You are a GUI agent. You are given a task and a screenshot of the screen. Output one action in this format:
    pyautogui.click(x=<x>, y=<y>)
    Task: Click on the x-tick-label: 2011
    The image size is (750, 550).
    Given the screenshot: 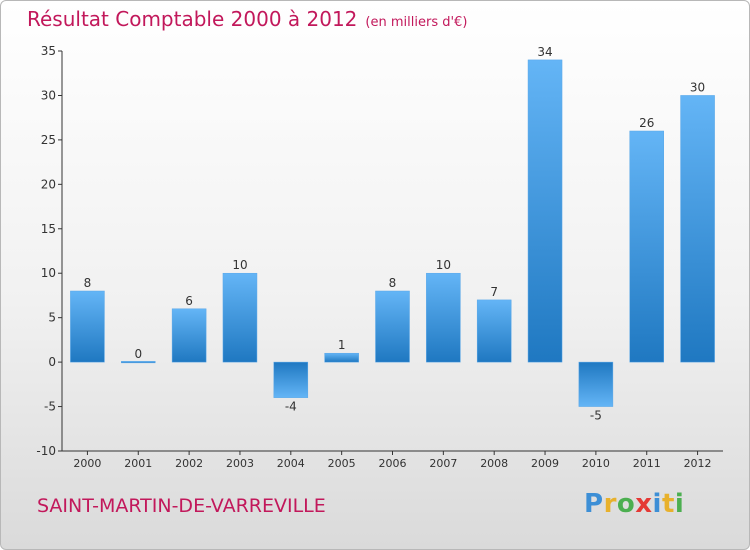 What is the action you would take?
    pyautogui.click(x=647, y=463)
    